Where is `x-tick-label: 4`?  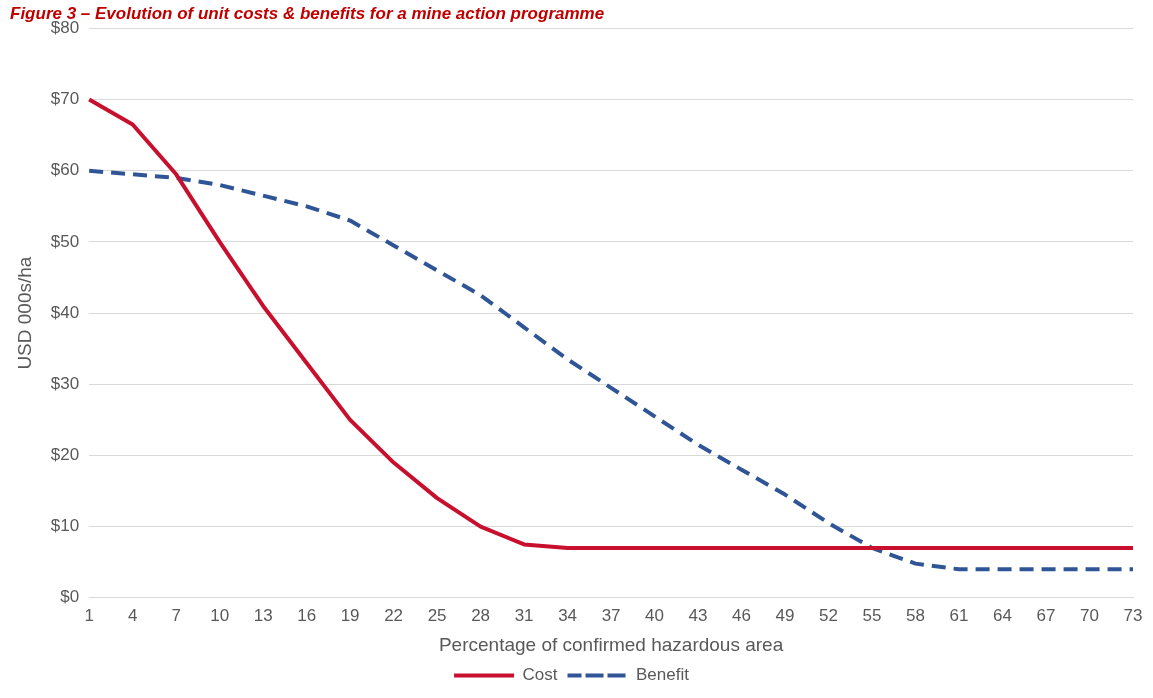
x-tick-label: 4 is located at coordinates (132, 615).